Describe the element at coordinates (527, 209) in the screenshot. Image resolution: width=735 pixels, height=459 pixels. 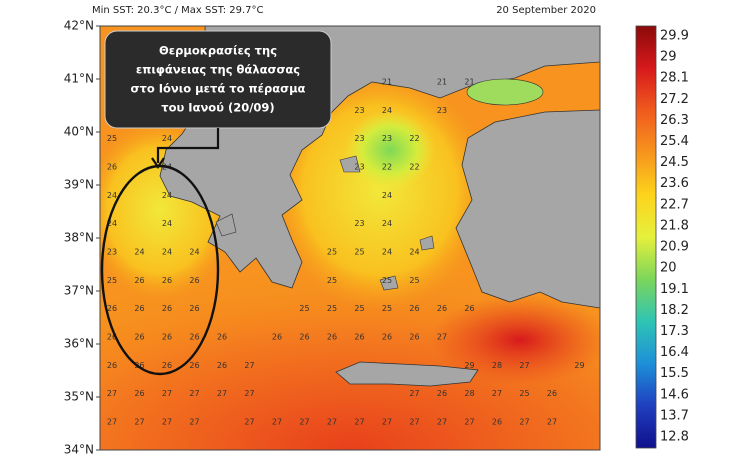
I see `land-turkey` at that location.